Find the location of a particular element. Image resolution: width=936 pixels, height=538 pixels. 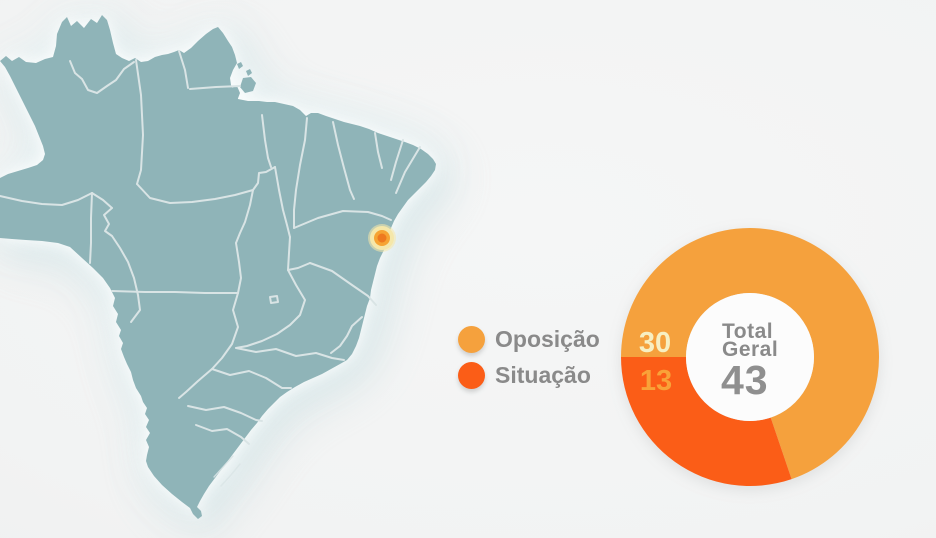

marajo-islands is located at coordinates (242, 81).